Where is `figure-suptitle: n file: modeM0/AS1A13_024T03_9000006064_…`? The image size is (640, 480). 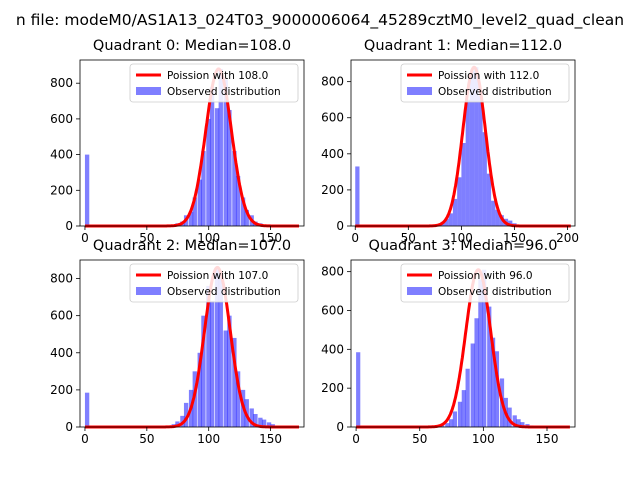 figure-suptitle: n file: modeM0/AS1A13_024T03_9000006064_… is located at coordinates (320, 20).